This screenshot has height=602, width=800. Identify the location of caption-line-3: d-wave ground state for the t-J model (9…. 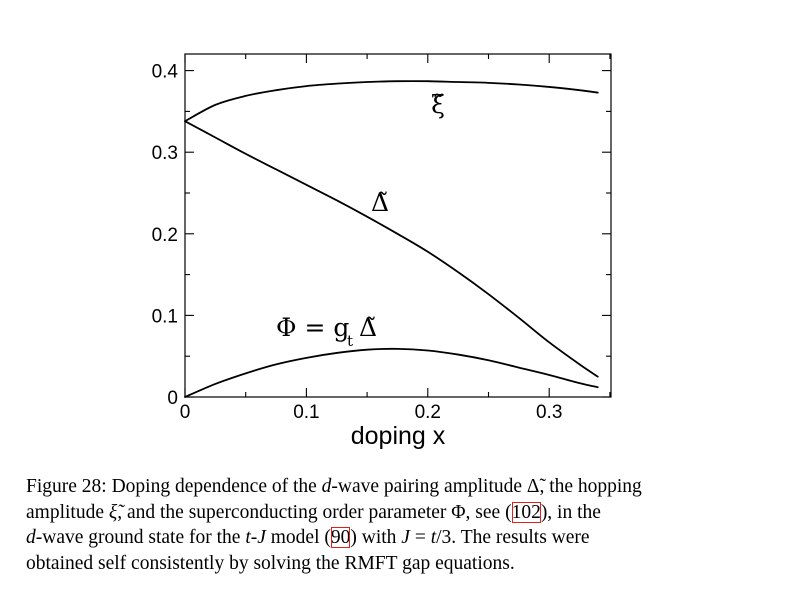
(384, 538).